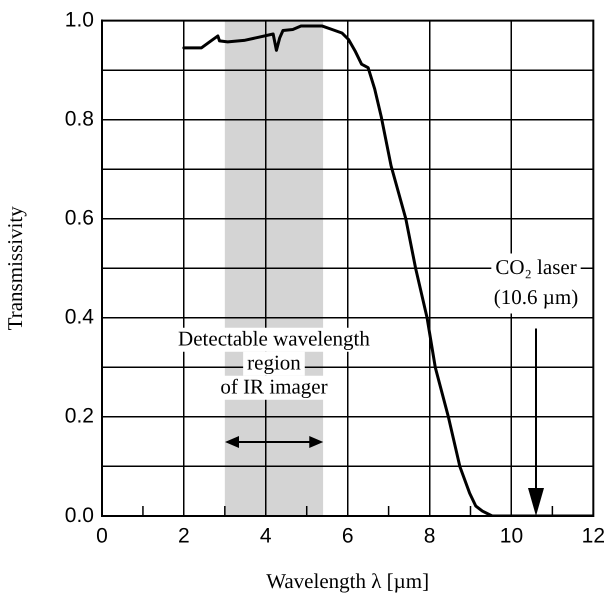 This screenshot has height=599, width=613. What do you see at coordinates (79, 118) in the screenshot?
I see `y-tick-label: 0.8` at bounding box center [79, 118].